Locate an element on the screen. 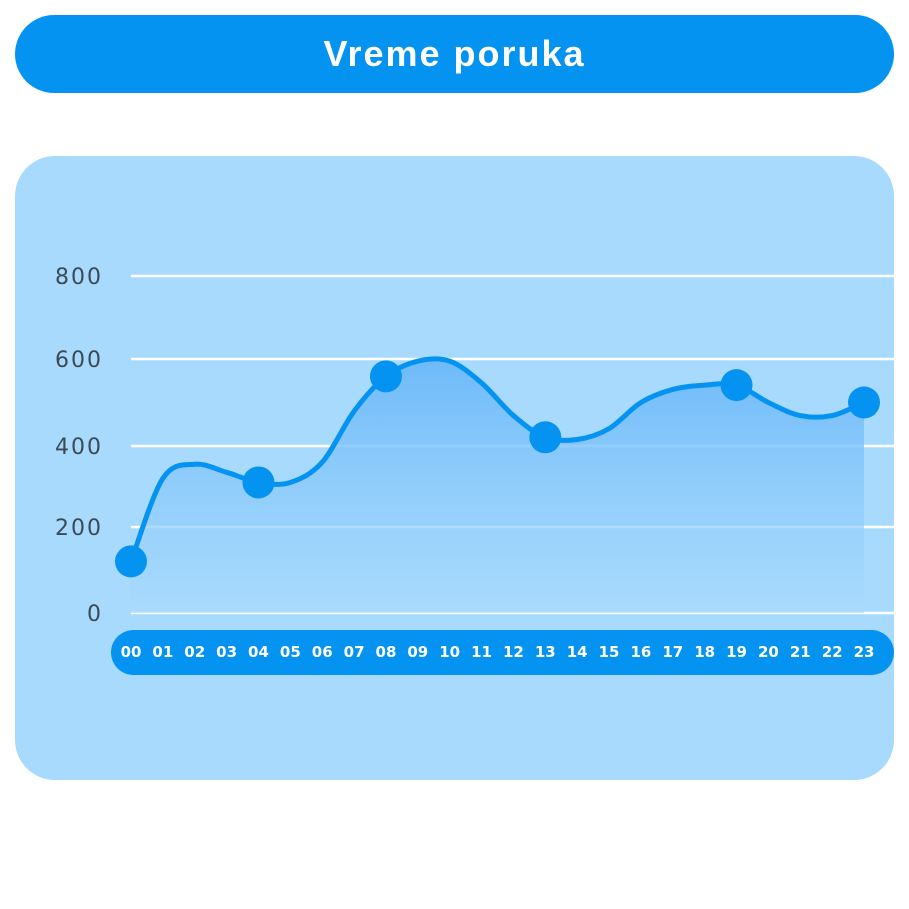  chart-title-banner: Vreme poruka is located at coordinates (454, 54).